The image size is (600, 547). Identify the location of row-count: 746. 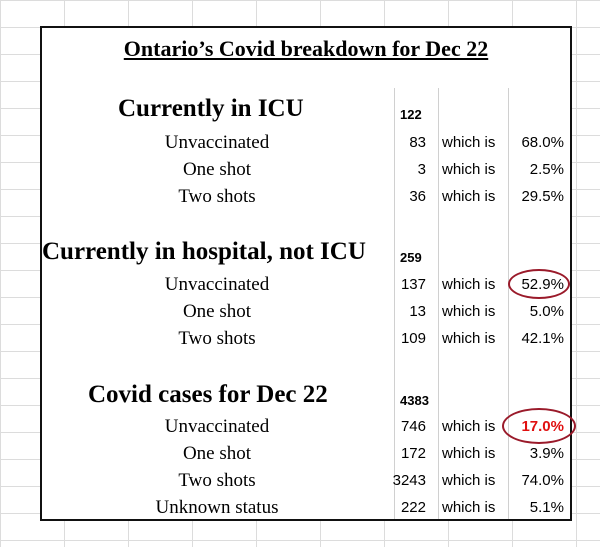
(413, 426).